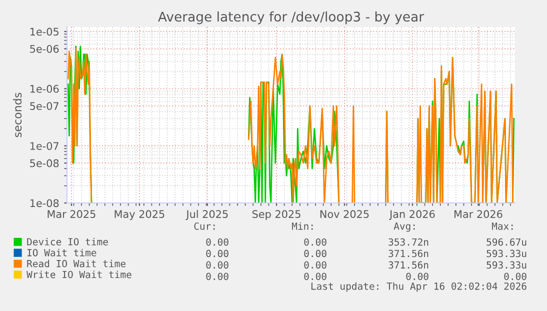 This screenshot has width=547, height=311. Describe the element at coordinates (61, 252) in the screenshot. I see `legend-label: IO Wait time` at that location.